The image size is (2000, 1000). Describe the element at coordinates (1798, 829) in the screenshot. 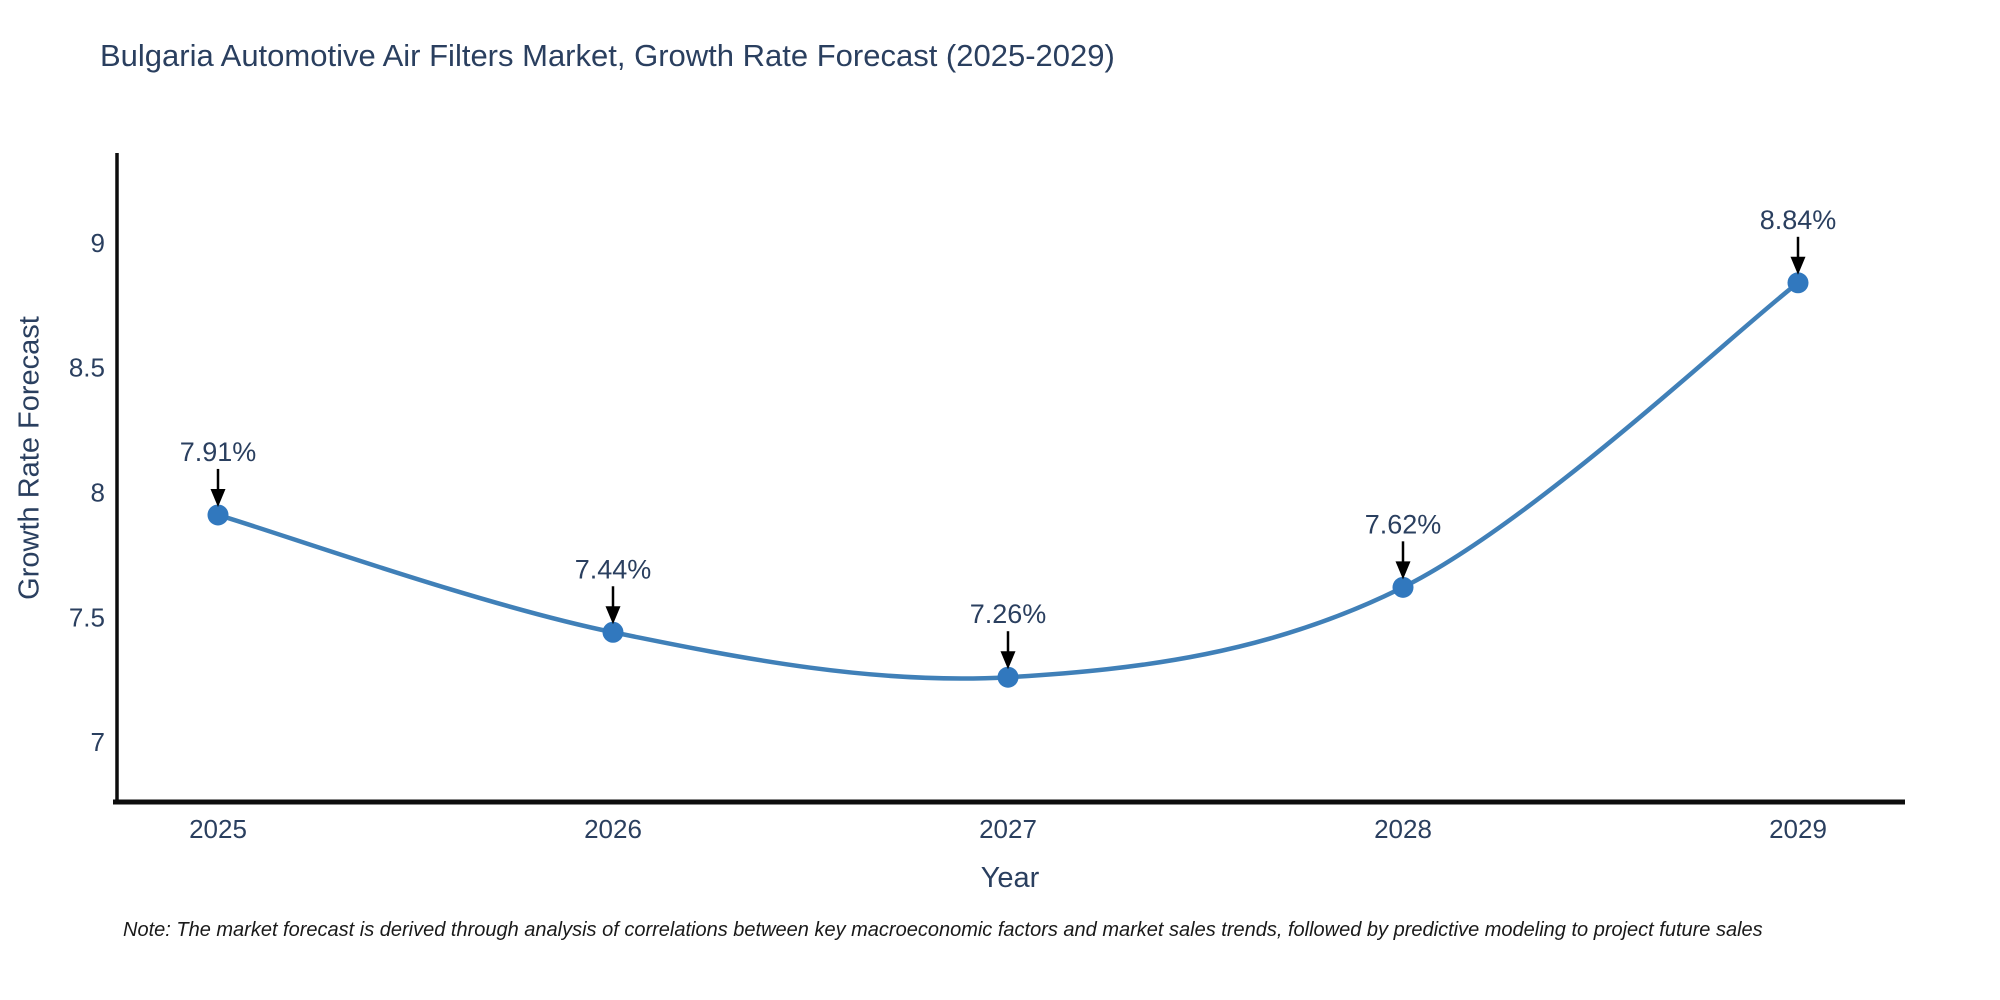

I see `x-tick-label: 2029` at that location.